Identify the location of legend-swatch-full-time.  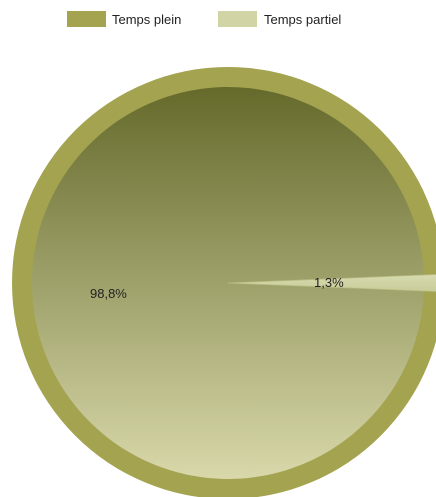
(86, 19).